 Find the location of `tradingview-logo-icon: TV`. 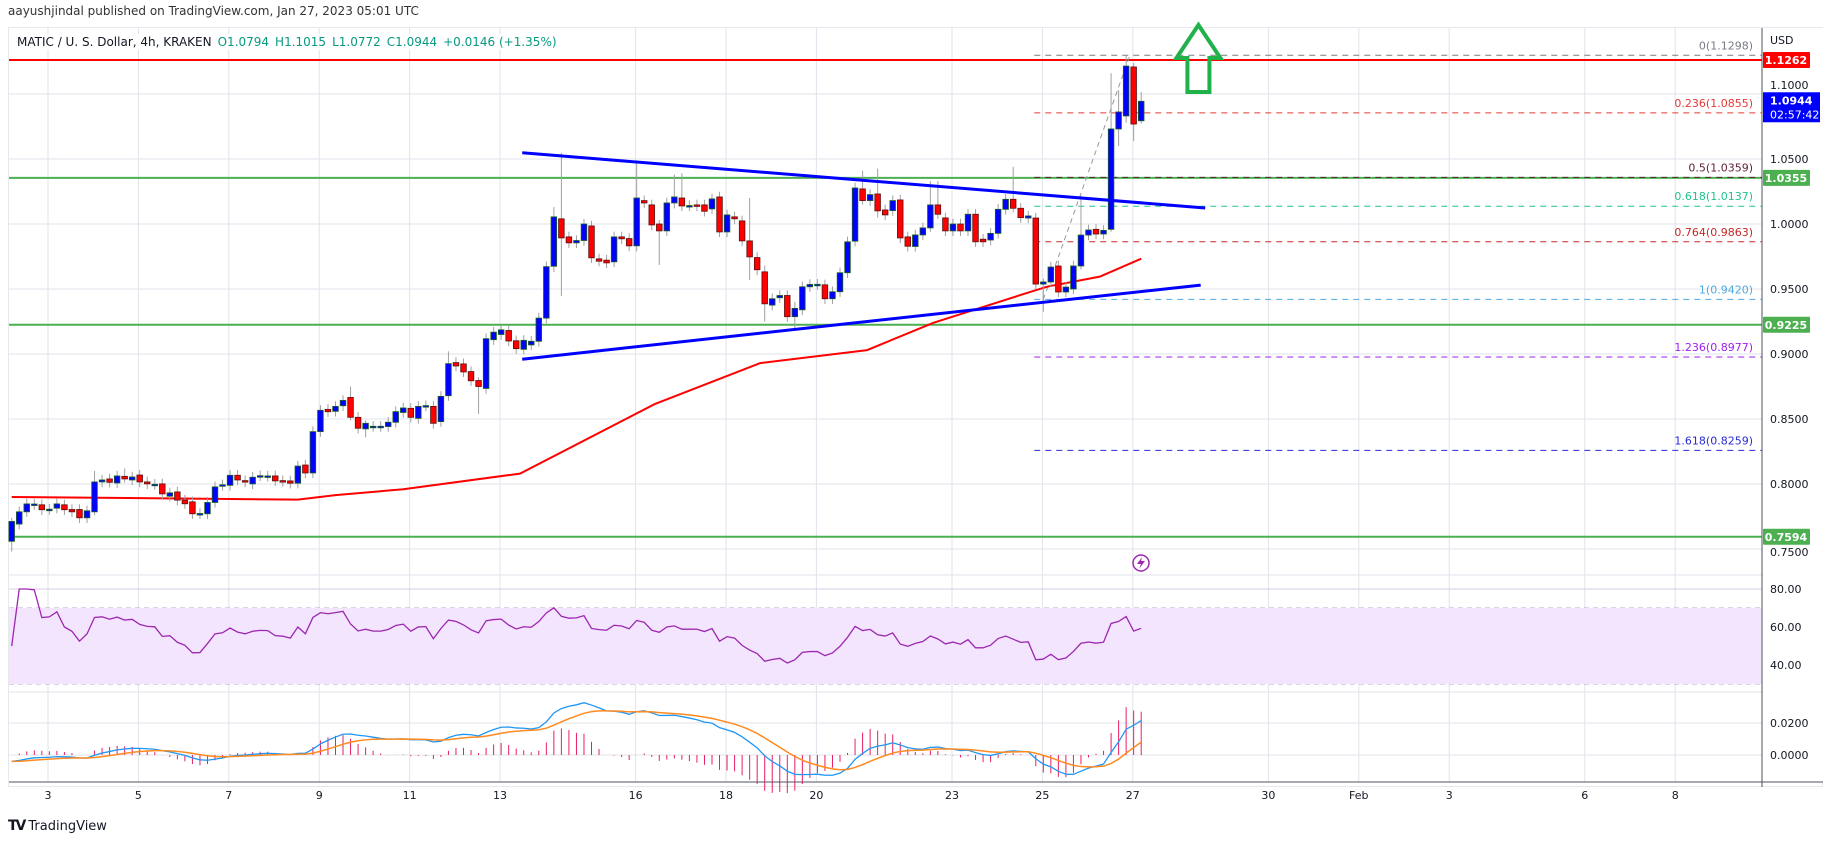

tradingview-logo-icon: TV is located at coordinates (17, 826).